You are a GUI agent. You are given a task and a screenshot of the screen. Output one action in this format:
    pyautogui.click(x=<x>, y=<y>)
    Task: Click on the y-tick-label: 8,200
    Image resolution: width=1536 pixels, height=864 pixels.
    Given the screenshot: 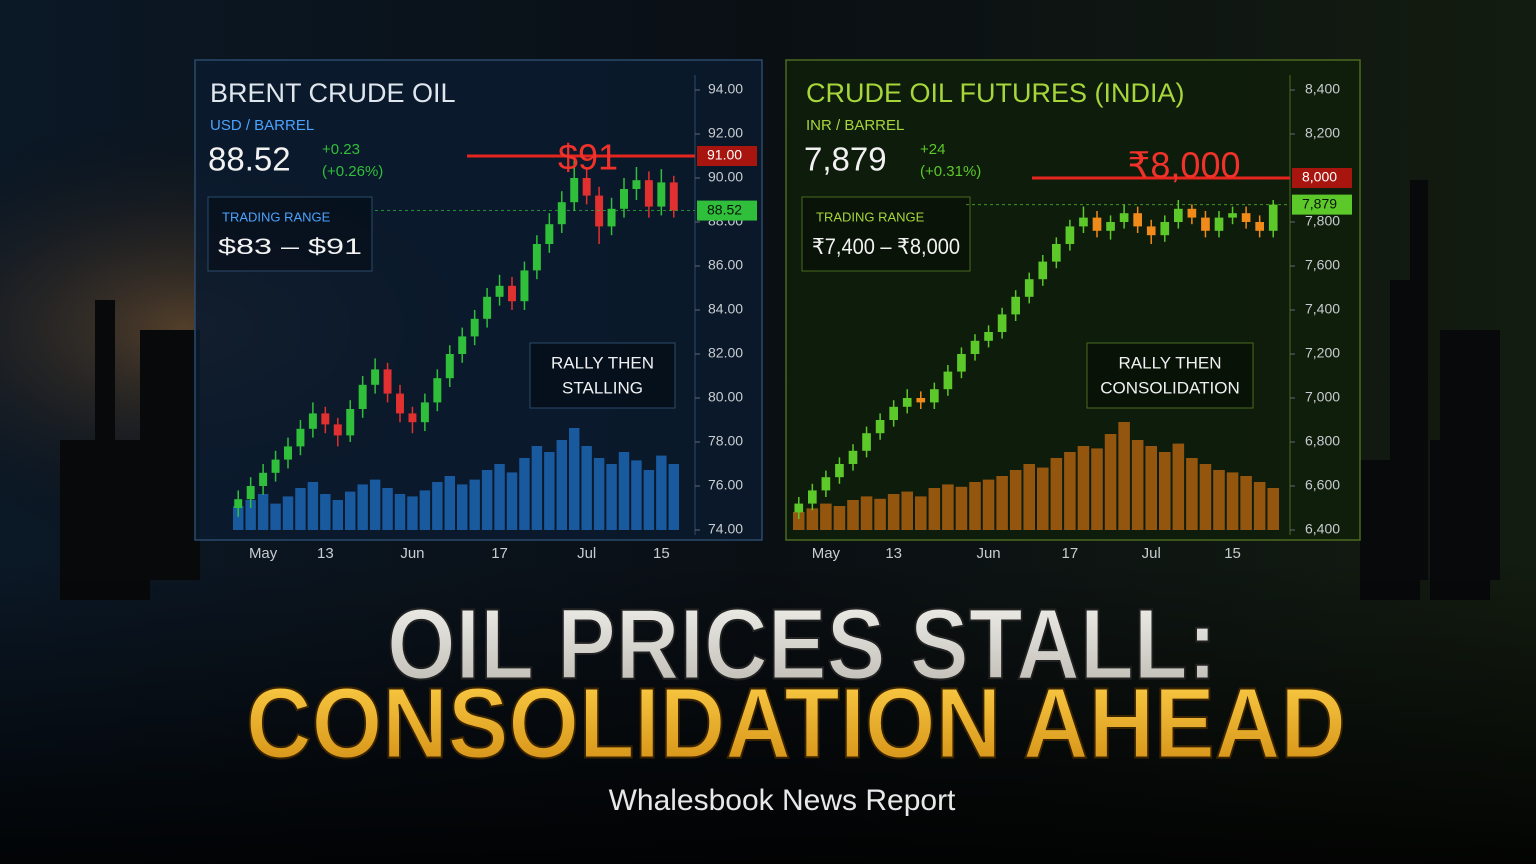 What is the action you would take?
    pyautogui.click(x=1322, y=133)
    